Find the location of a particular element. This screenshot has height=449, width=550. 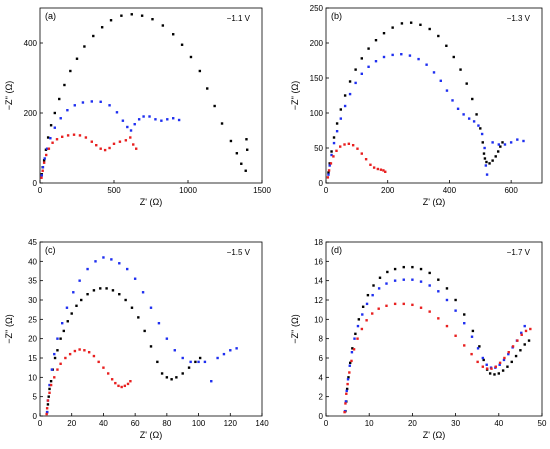

y-tick-label: 200 is located at coordinates (317, 43).